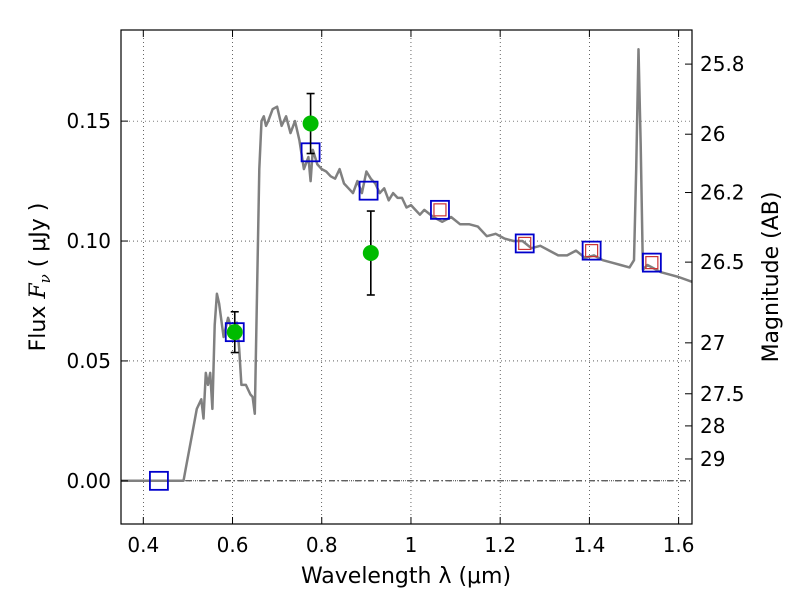 This screenshot has height=600, width=800. What do you see at coordinates (722, 64) in the screenshot?
I see `y2-tick-label: 25.8` at bounding box center [722, 64].